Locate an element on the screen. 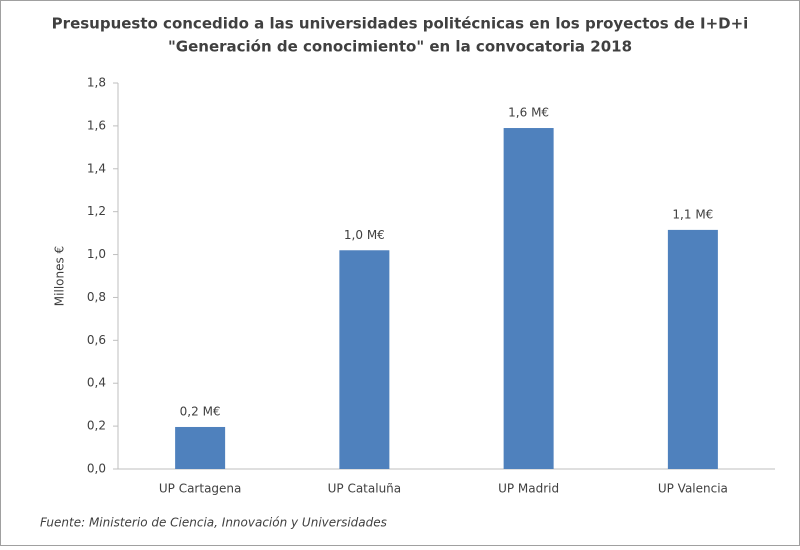  value-label: 1,1 M€ is located at coordinates (692, 214).